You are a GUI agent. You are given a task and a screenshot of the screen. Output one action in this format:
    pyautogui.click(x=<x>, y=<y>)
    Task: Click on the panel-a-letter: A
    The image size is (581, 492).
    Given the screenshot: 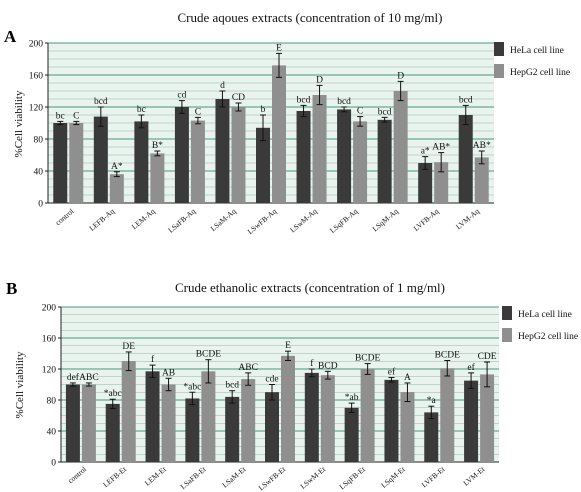 What is the action you would take?
    pyautogui.click(x=10, y=36)
    